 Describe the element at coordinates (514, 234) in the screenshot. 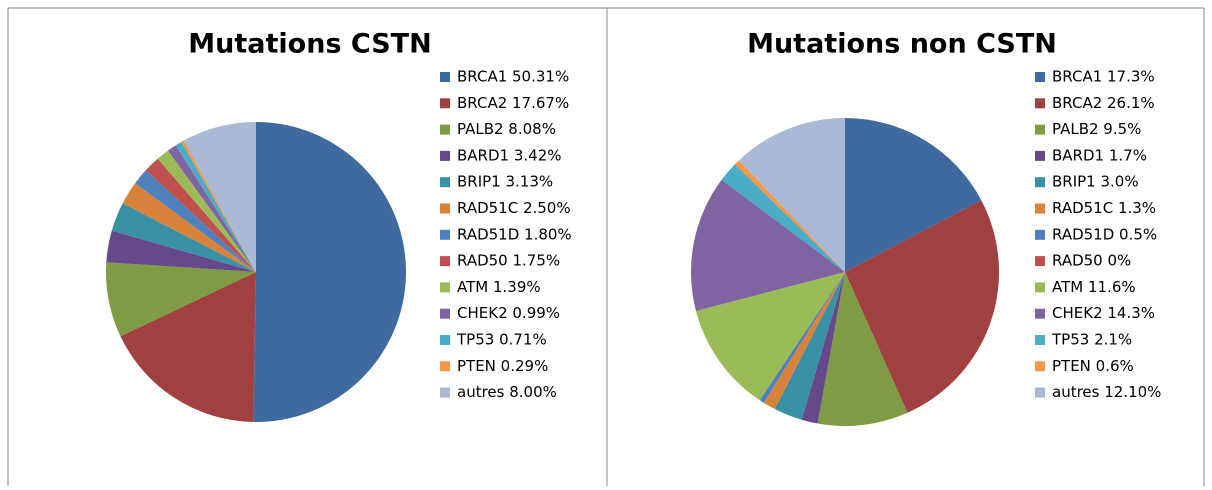

I see `legend-label: RAD51D 1.80%` at that location.